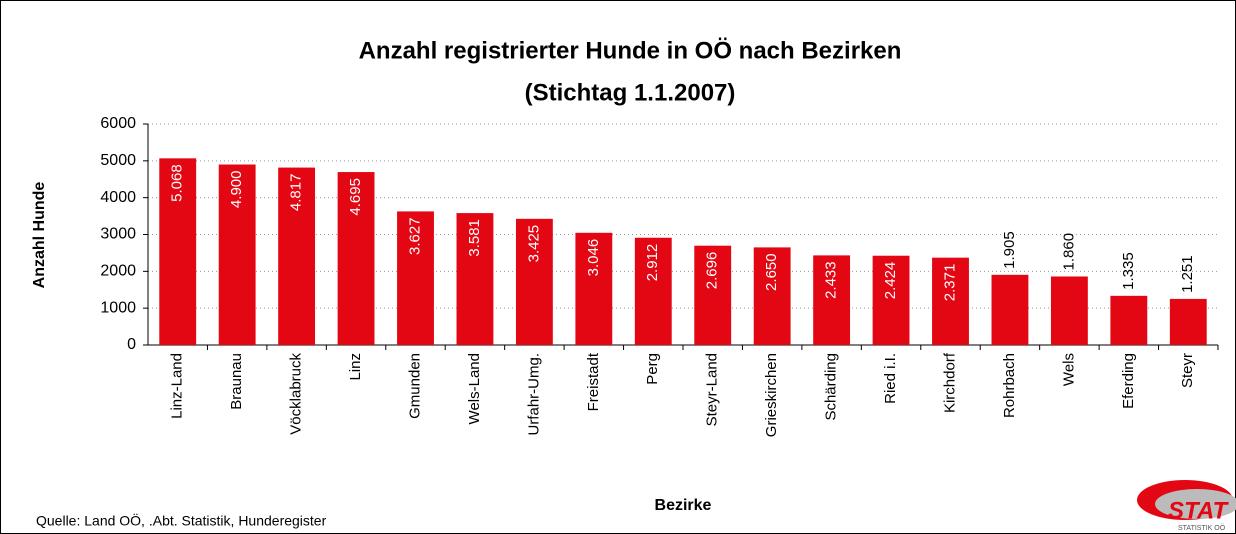  Describe the element at coordinates (890, 281) in the screenshot. I see `value-label: 2.424` at that location.